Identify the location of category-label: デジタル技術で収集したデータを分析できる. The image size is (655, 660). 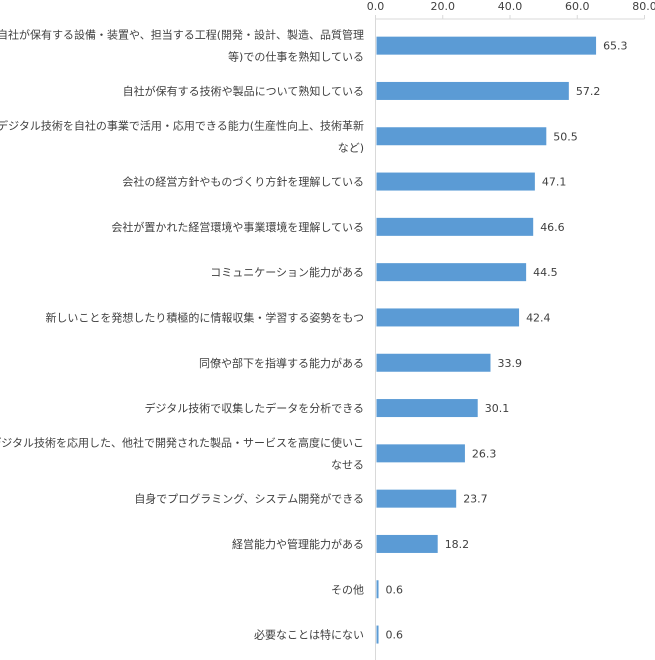
(254, 408).